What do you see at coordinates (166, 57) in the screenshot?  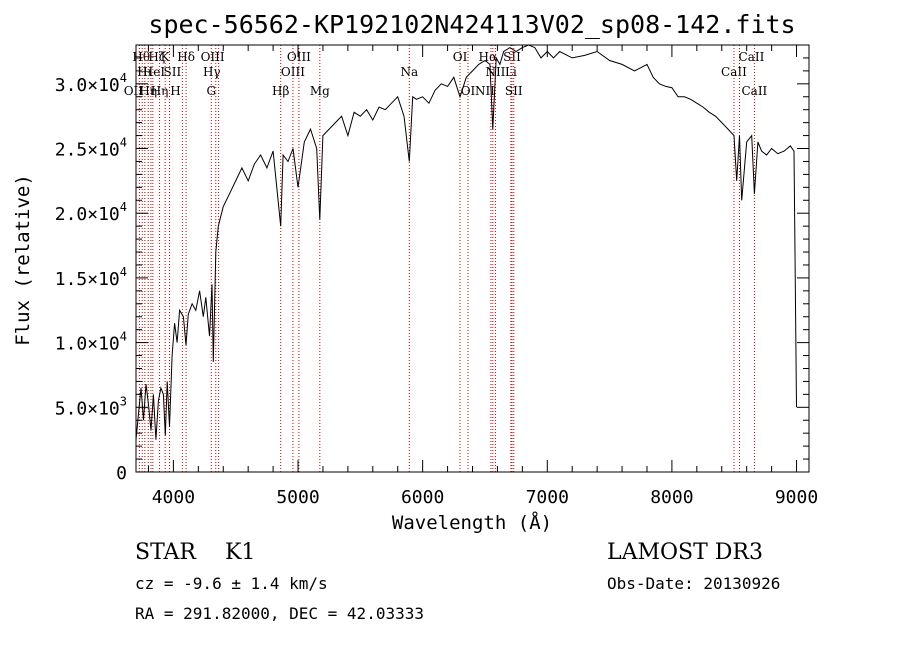 I see `spectral-line-label: K` at bounding box center [166, 57].